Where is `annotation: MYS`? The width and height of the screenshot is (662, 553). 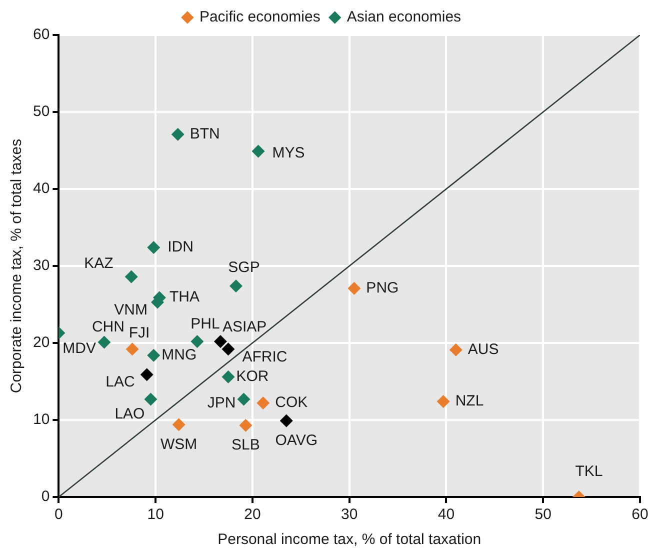
annotation: MYS is located at coordinates (288, 153).